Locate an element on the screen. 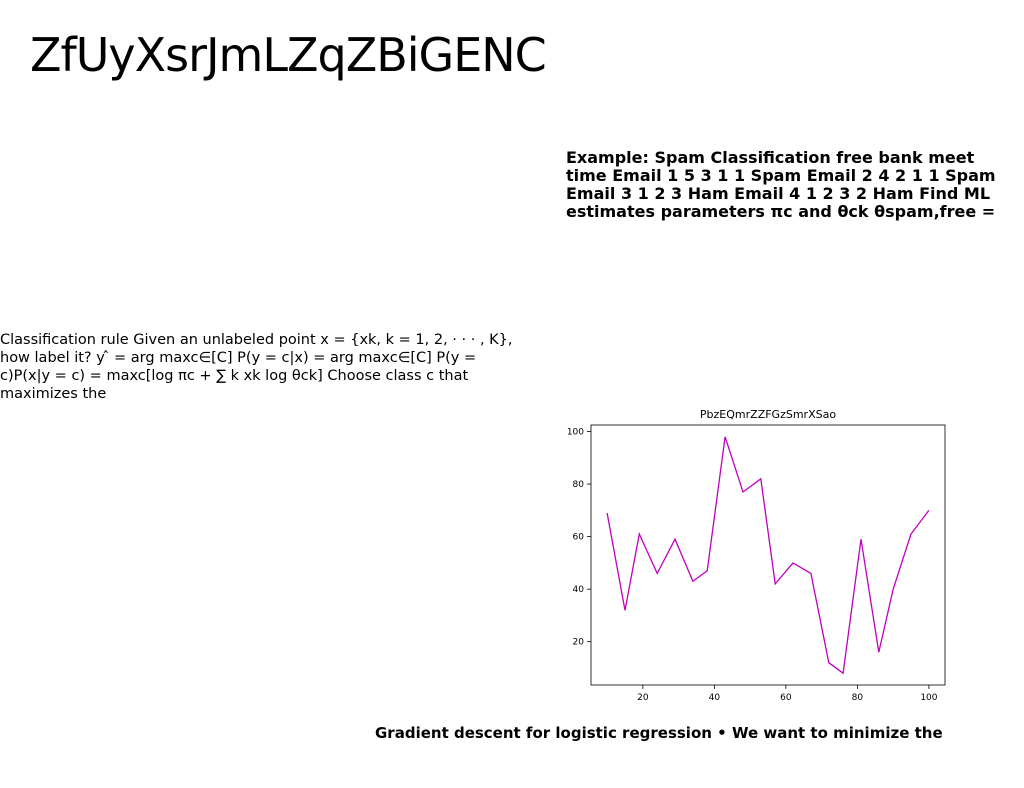  chart-title: PbzEQmrZZFGzSmrXSao is located at coordinates (768, 414).